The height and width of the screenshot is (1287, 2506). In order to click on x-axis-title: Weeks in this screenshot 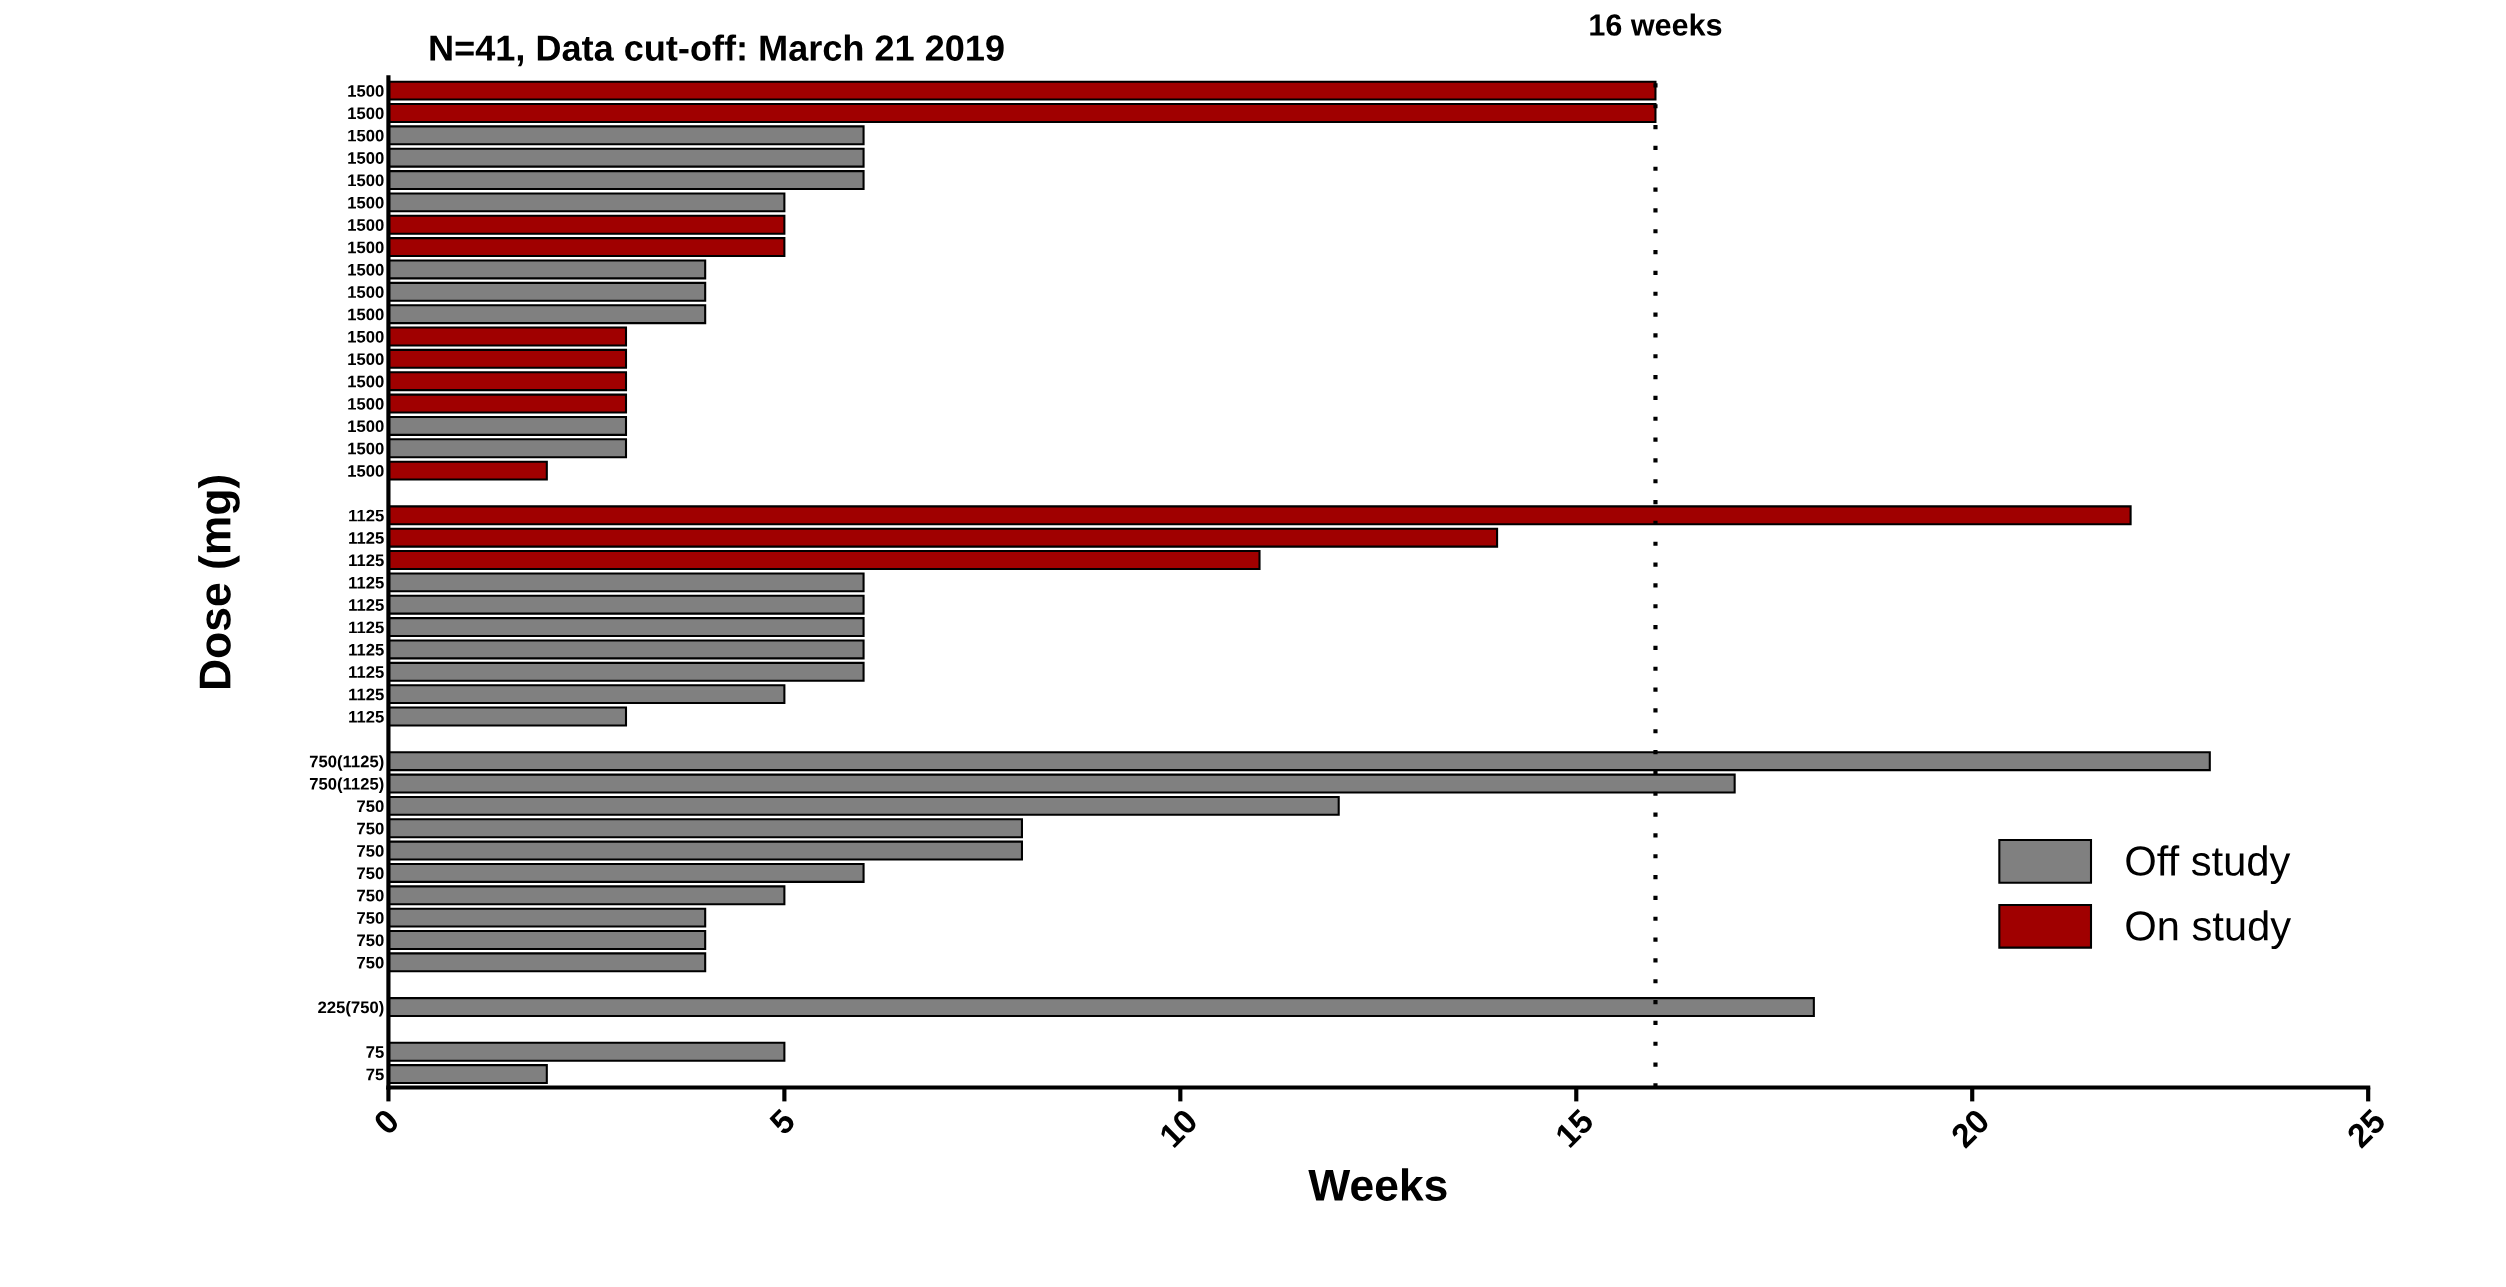, I will do `click(1377, 1184)`.